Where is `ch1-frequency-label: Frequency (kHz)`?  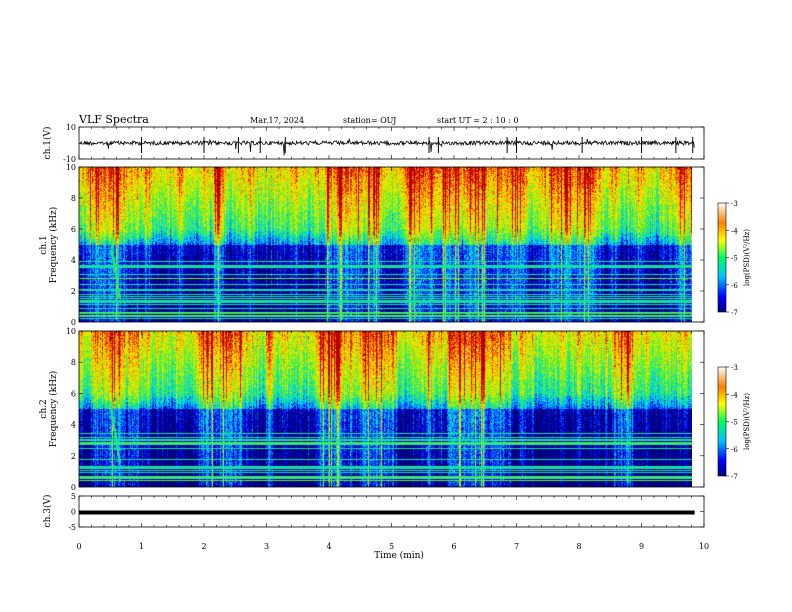
ch1-frequency-label: Frequency (kHz) is located at coordinates (53, 245).